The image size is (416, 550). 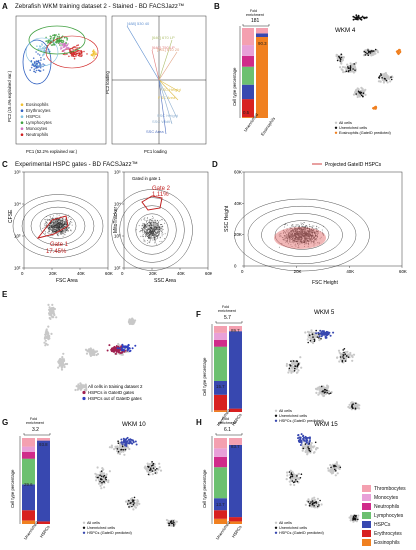 What do you see at coordinates (81, 273) in the screenshot?
I see `x-tick-label: 40K` at bounding box center [81, 273].